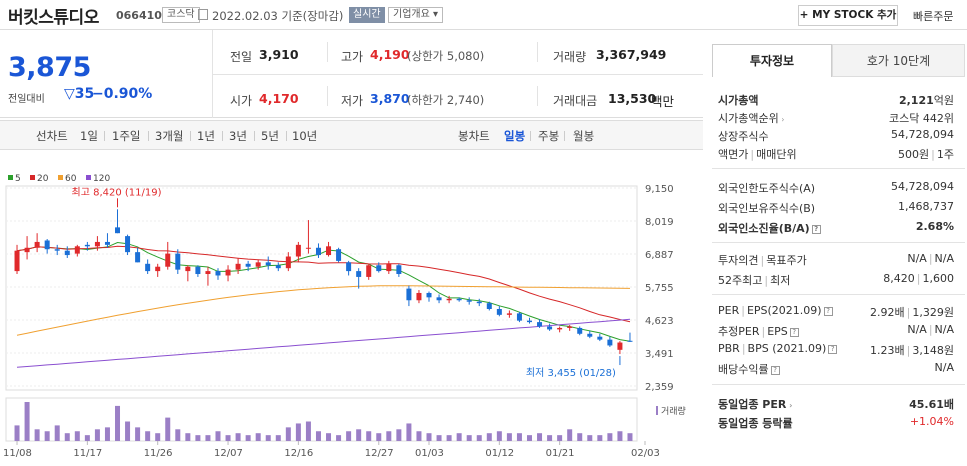  Describe the element at coordinates (69, 94) in the screenshot. I see `down-triangle-icon: ▽` at that location.